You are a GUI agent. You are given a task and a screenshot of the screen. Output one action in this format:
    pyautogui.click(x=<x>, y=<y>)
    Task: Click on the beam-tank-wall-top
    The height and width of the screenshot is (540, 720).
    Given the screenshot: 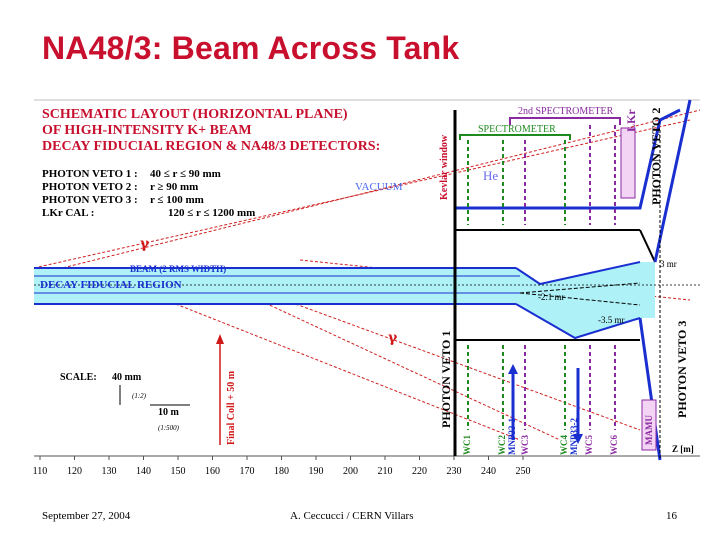 What is the action you would take?
    pyautogui.click(x=578, y=273)
    